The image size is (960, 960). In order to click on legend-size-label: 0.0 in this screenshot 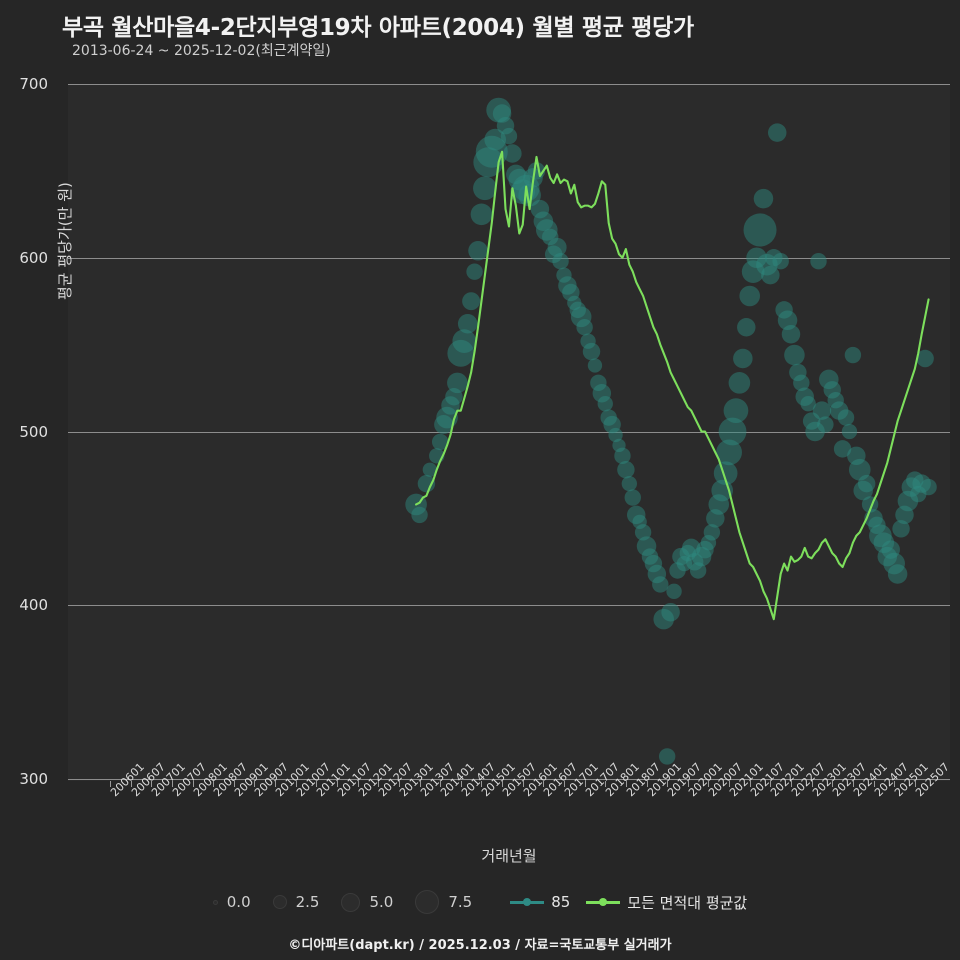, I will do `click(238, 902)`.